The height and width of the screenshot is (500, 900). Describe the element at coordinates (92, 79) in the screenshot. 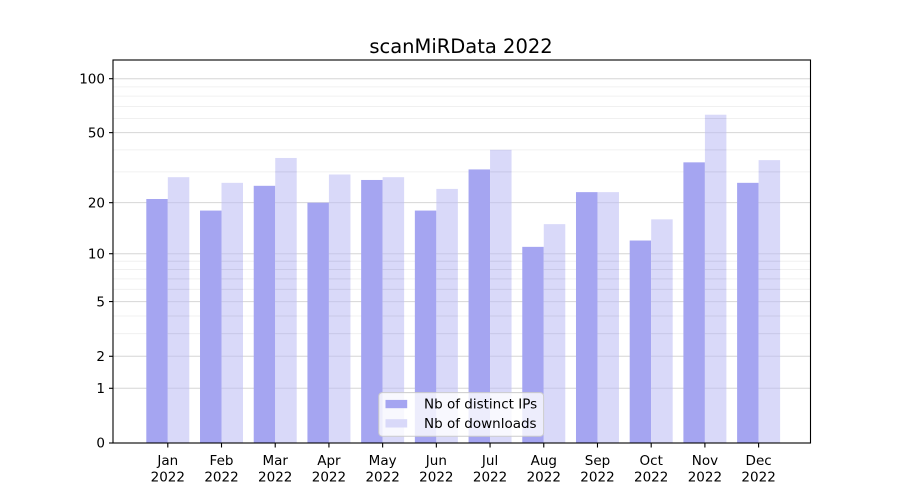

I see `y-tick-label: 100` at that location.